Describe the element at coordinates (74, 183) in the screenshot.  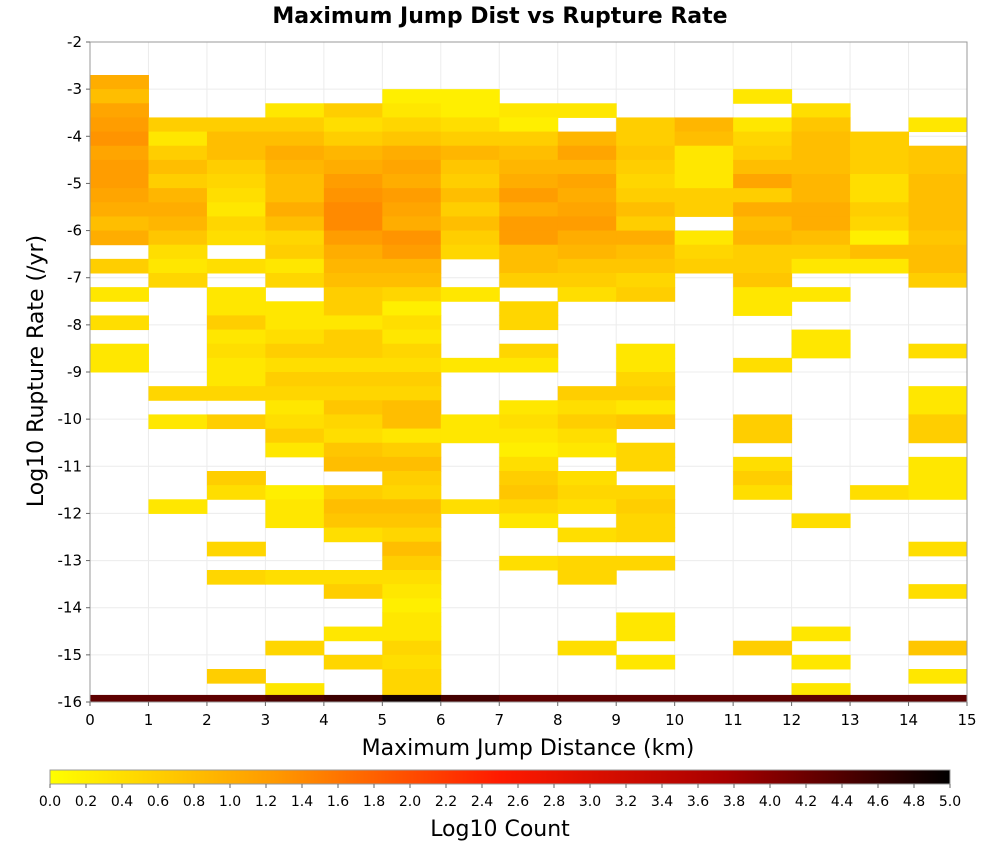
I see `y-tick-label: -5` at that location.